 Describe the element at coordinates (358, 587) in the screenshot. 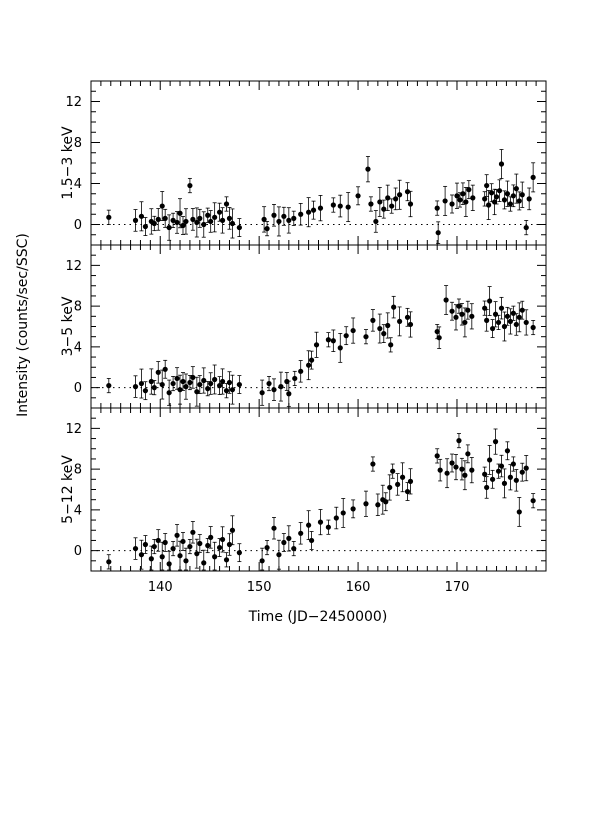

I see `x-tick-label: 160` at that location.